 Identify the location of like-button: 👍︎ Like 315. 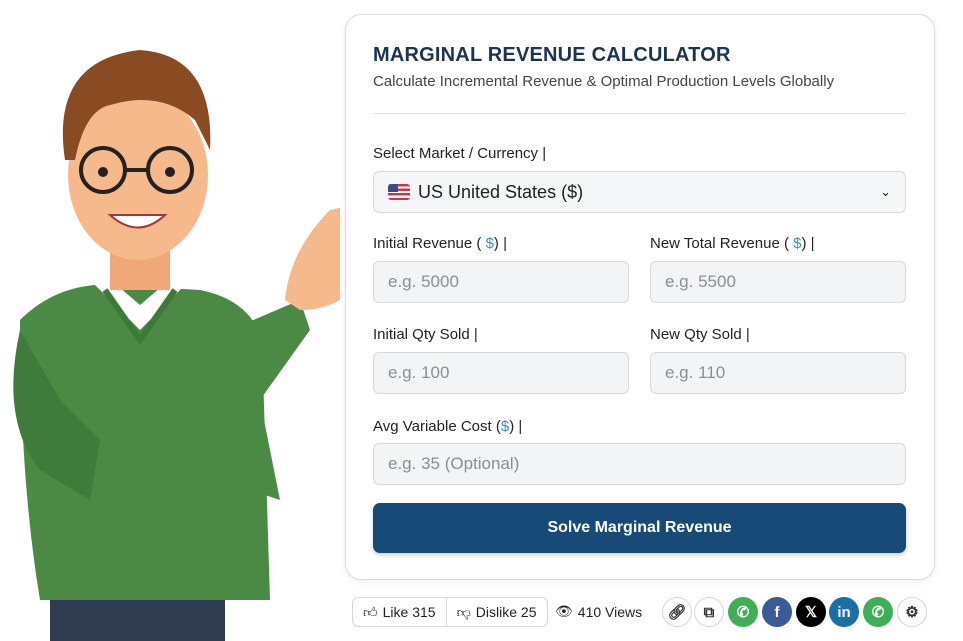
(399, 612).